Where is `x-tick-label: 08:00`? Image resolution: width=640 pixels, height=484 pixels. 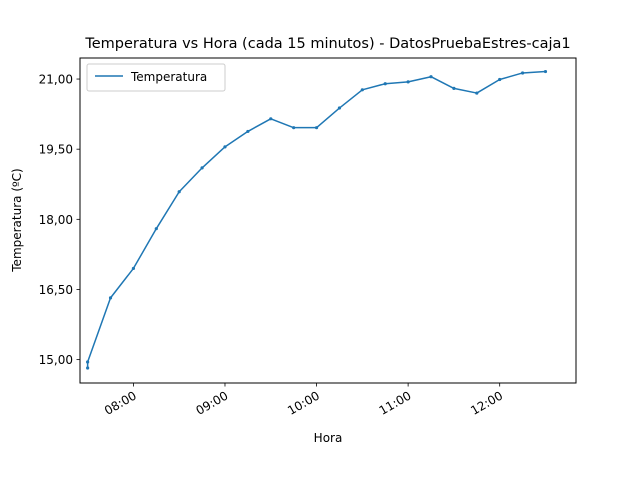
x-tick-label: 08:00 is located at coordinates (120, 402).